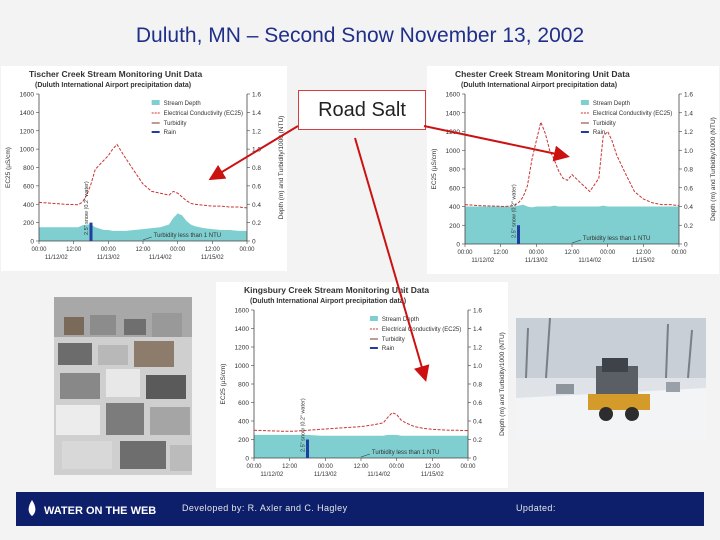 The height and width of the screenshot is (540, 720). What do you see at coordinates (265, 508) in the screenshot?
I see `developed-by-text: Developed by: R. Axler and C. Hagley` at bounding box center [265, 508].